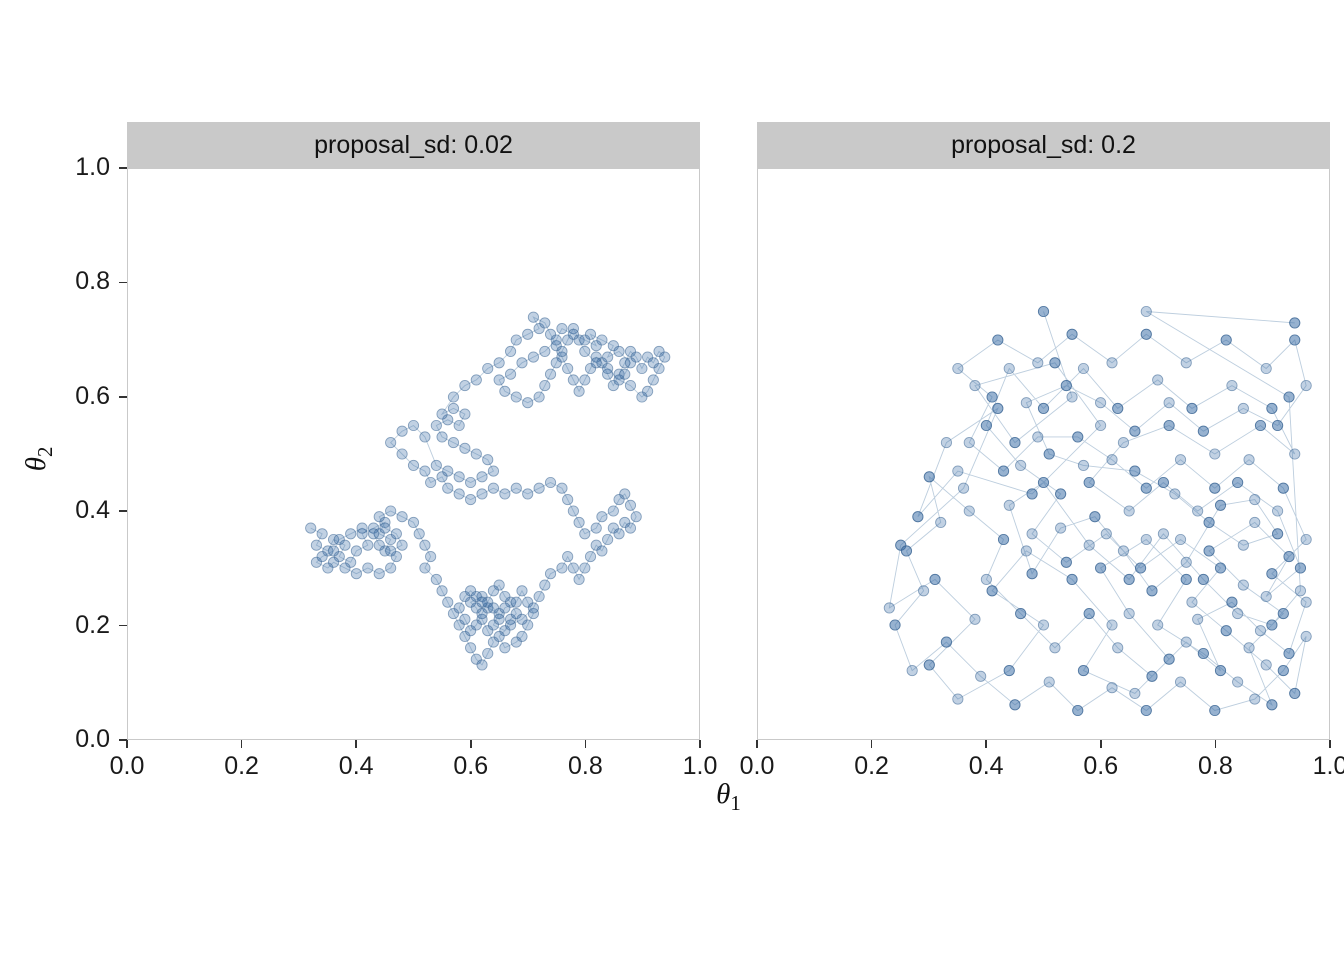 This screenshot has height=960, width=1344. Describe the element at coordinates (1215, 766) in the screenshot. I see `x-tick-label: 0.8` at that location.